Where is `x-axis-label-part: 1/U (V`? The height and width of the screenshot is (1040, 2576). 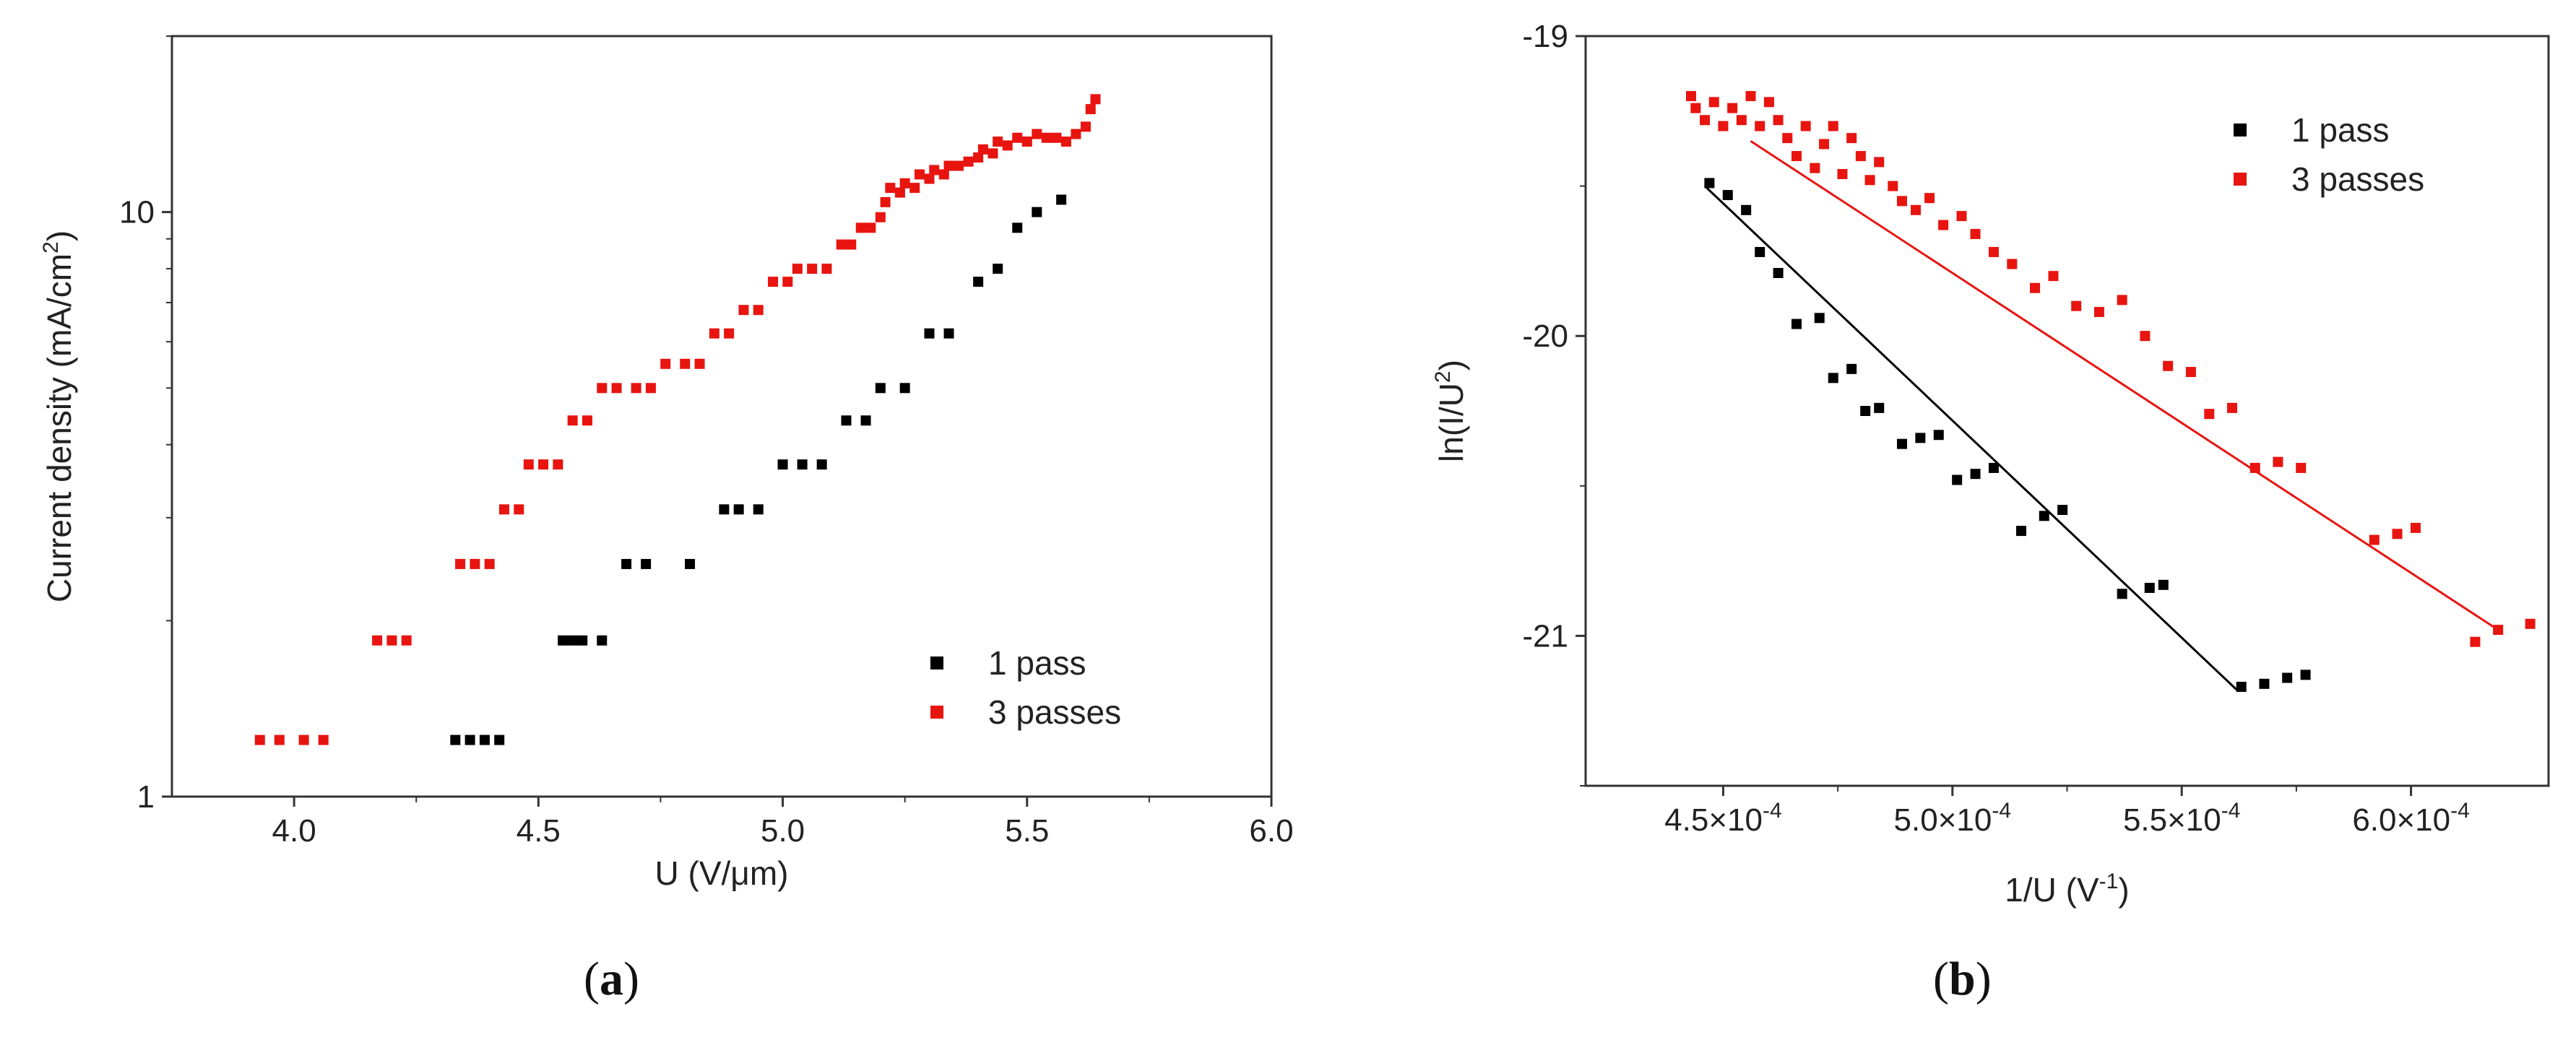
x-axis-label-part: 1/U (V is located at coordinates (2052, 890).